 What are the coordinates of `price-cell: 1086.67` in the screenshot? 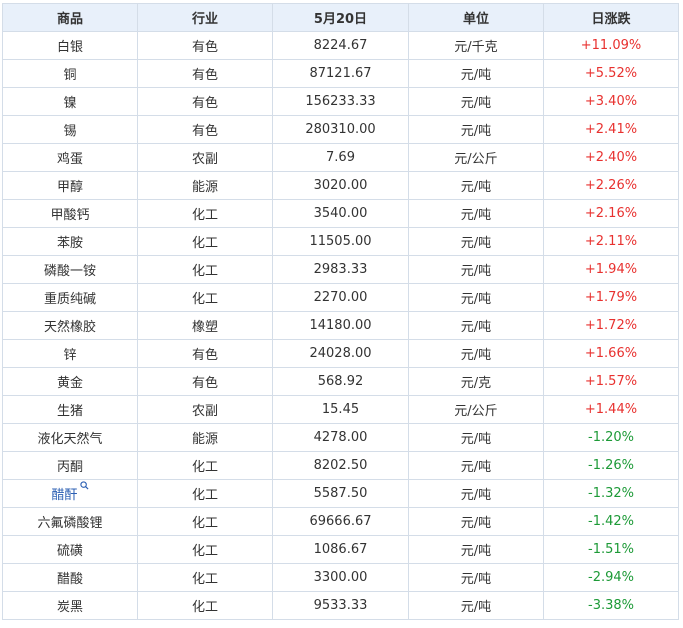 It's located at (340, 549).